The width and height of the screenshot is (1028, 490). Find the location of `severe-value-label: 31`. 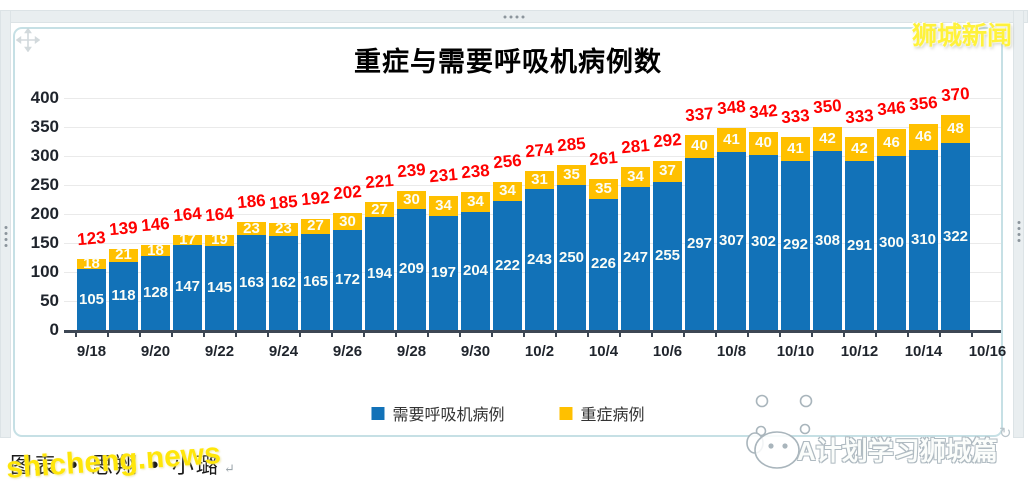

severe-value-label: 31 is located at coordinates (539, 180).